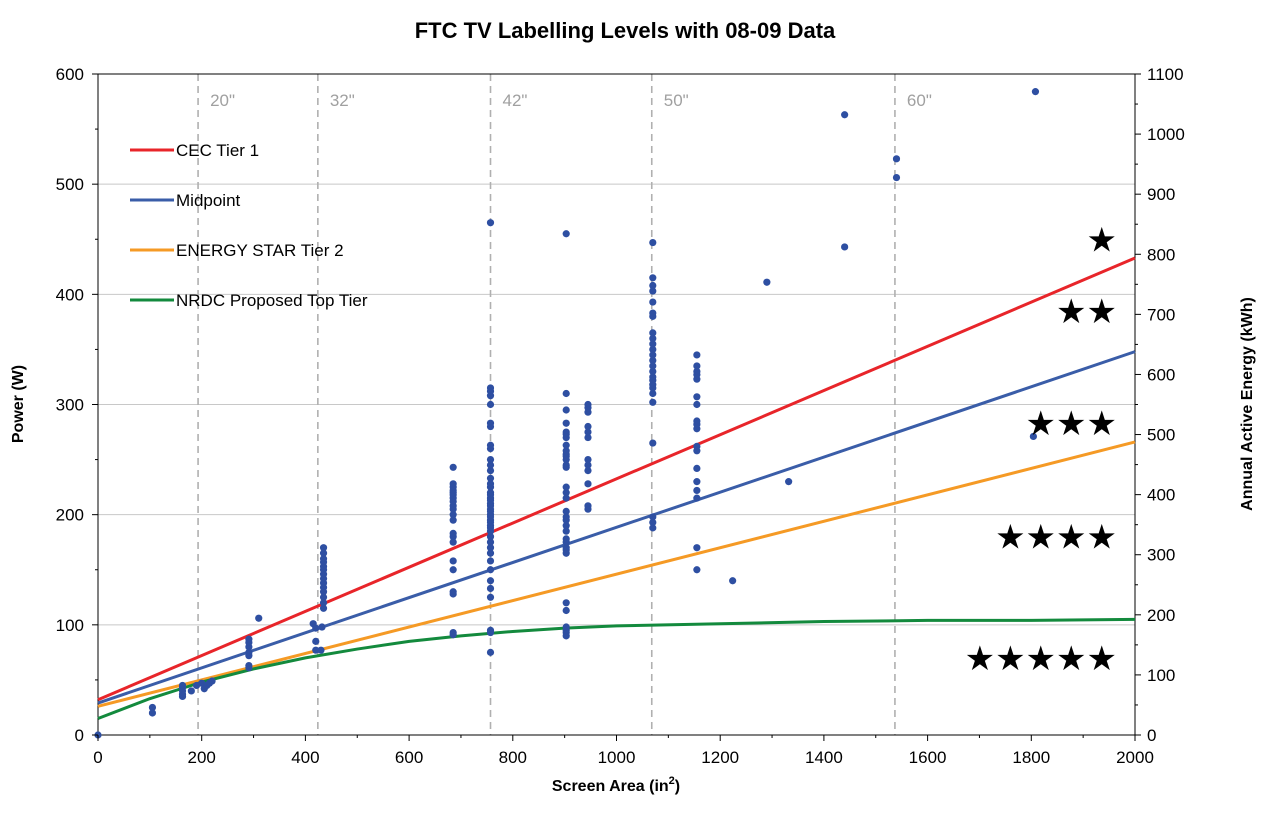 Image resolution: width=1266 pixels, height=821 pixels. What do you see at coordinates (919, 100) in the screenshot?
I see `screen-size-label: 60"` at bounding box center [919, 100].